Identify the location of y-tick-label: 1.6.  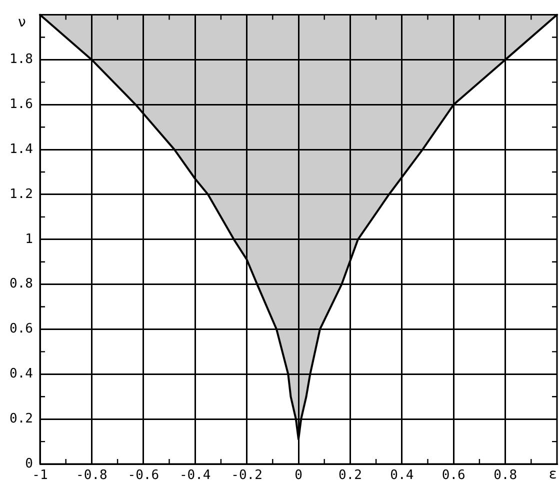
(21, 104).